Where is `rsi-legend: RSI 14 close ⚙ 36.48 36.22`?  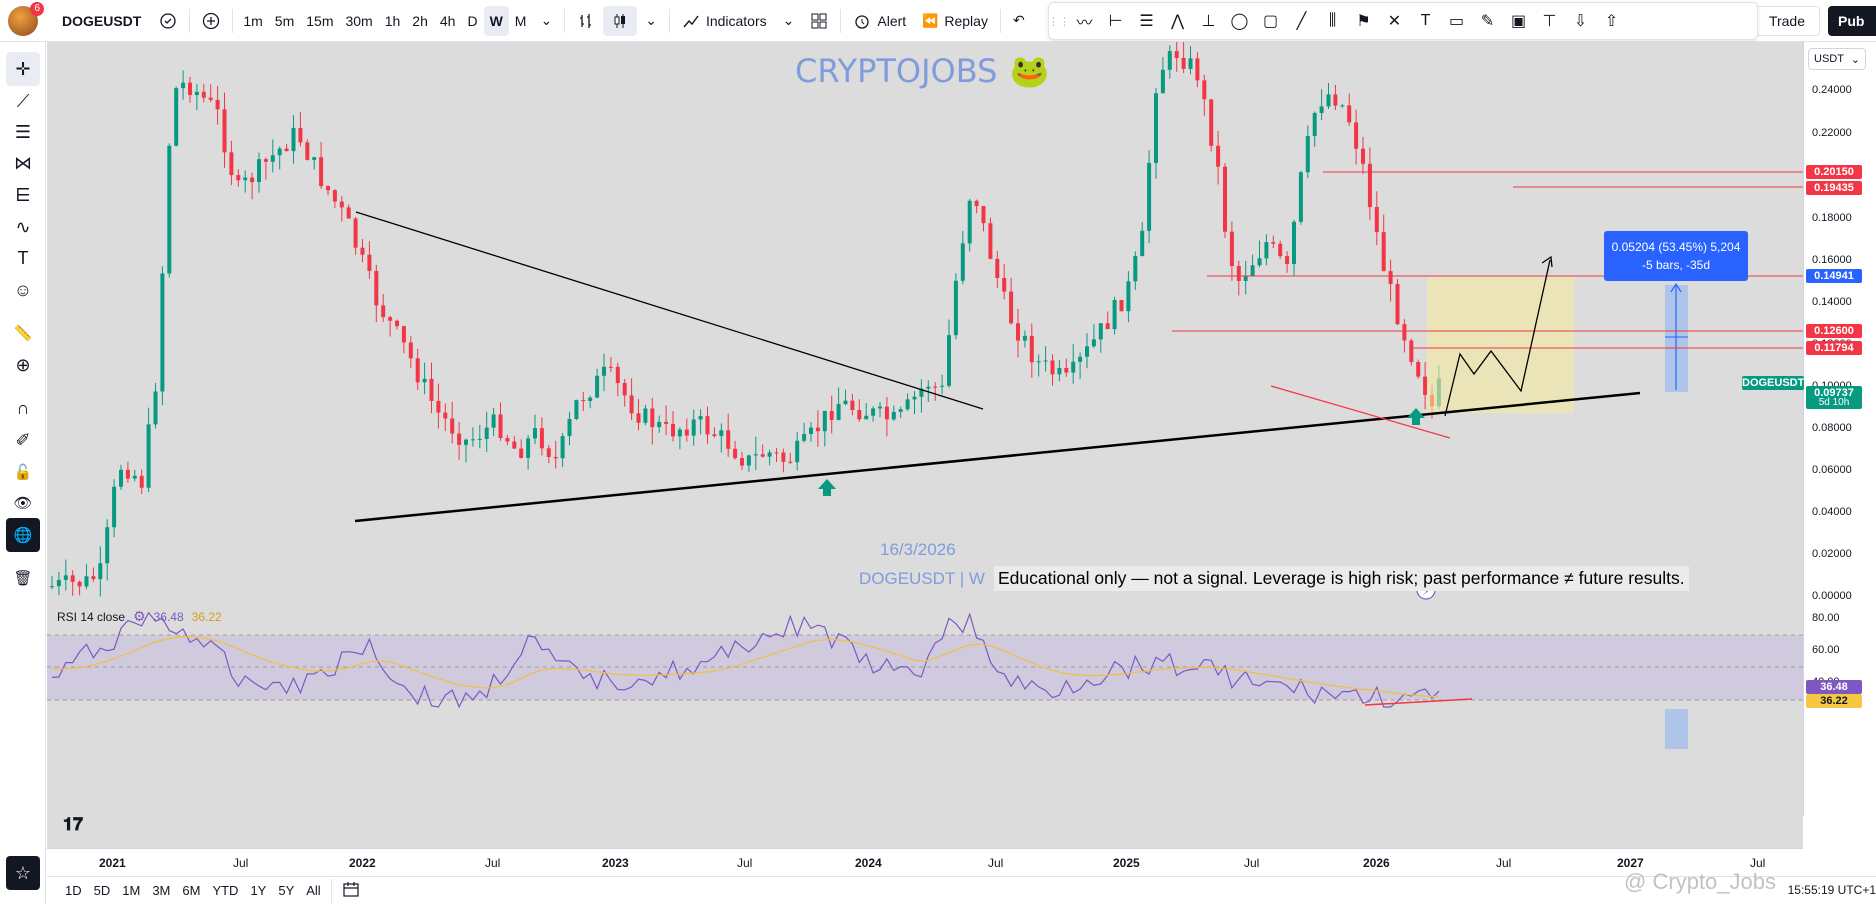 rsi-legend: RSI 14 close ⚙ 36.48 36.22 is located at coordinates (139, 616).